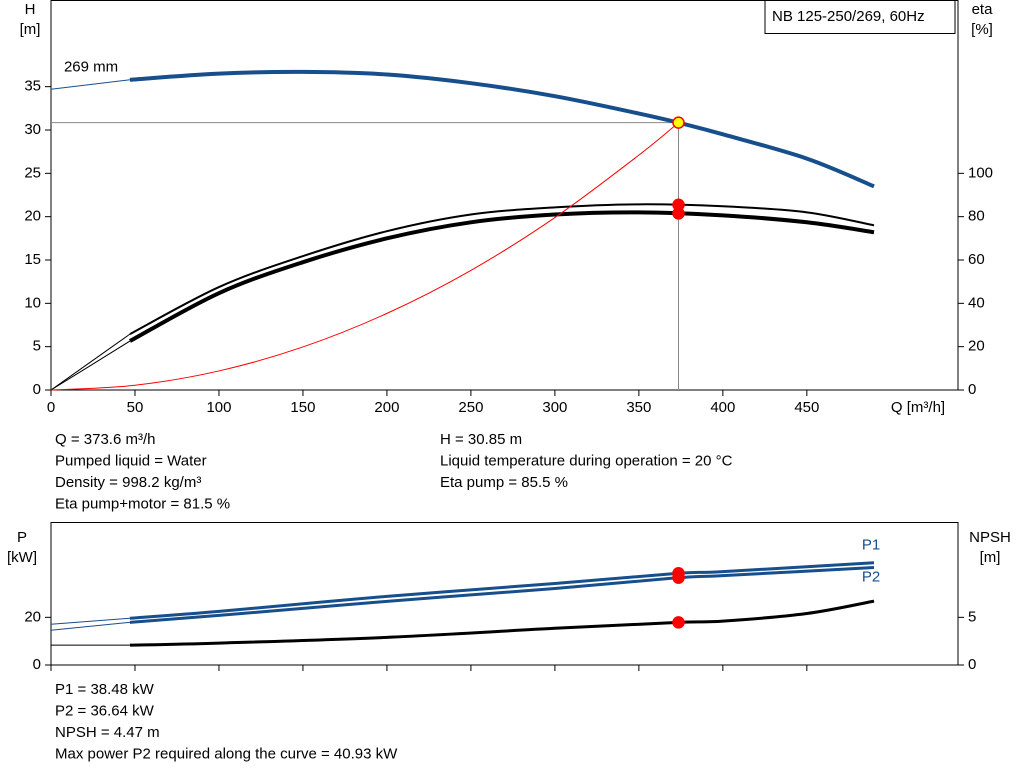 This screenshot has width=1024, height=781. I want to click on y-tick-label: 25, so click(32, 172).